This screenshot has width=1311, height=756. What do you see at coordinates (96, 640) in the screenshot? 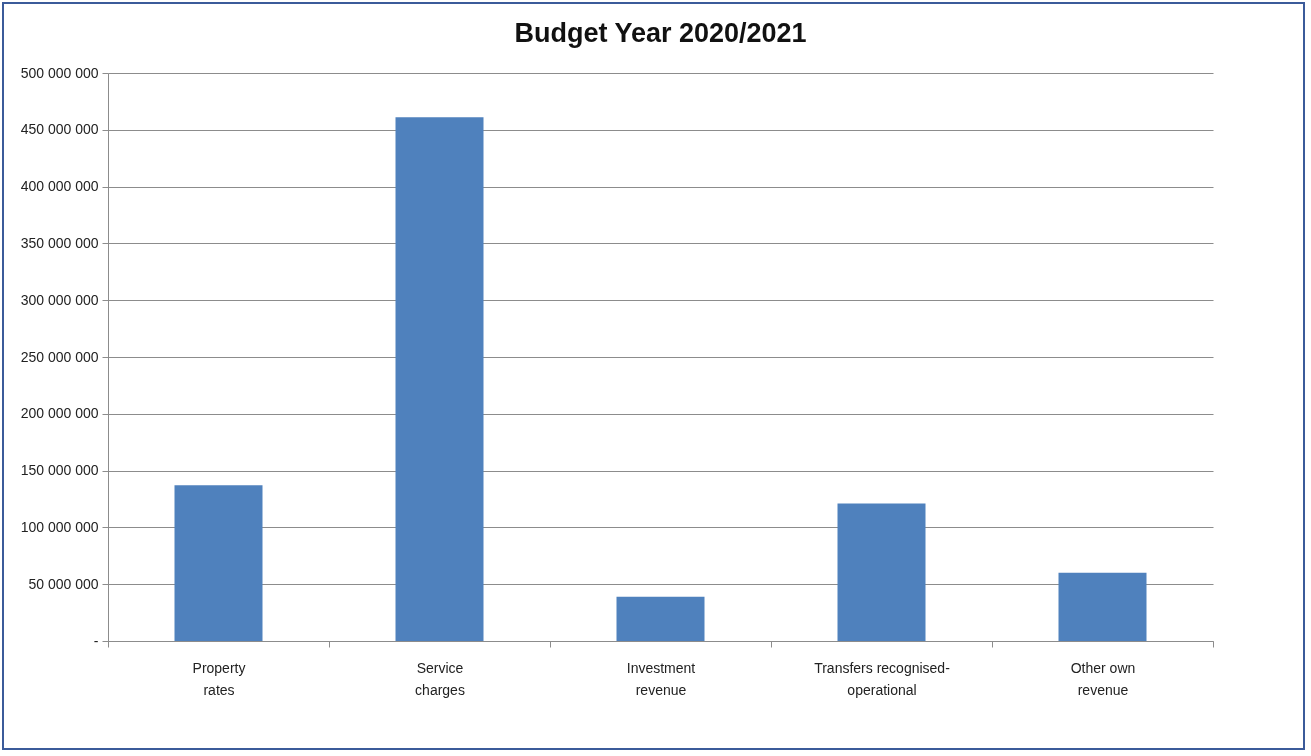
I see `y-tick-label: -` at bounding box center [96, 640].